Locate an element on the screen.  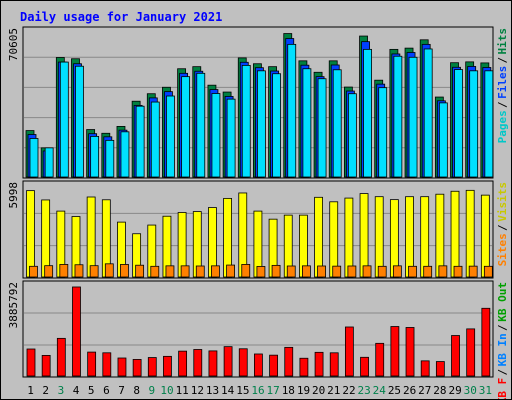
x-tick-label-day-27: 27 is located at coordinates (424, 390).